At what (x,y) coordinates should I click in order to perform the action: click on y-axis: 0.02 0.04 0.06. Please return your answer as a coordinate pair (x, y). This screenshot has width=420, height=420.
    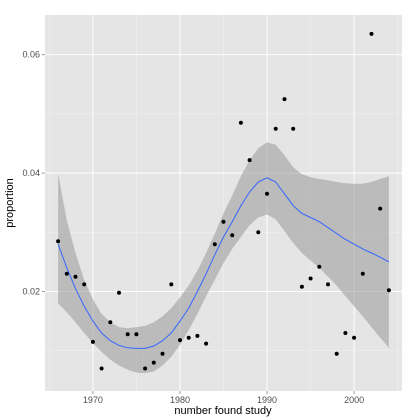
    Looking at the image, I should click on (33, 173).